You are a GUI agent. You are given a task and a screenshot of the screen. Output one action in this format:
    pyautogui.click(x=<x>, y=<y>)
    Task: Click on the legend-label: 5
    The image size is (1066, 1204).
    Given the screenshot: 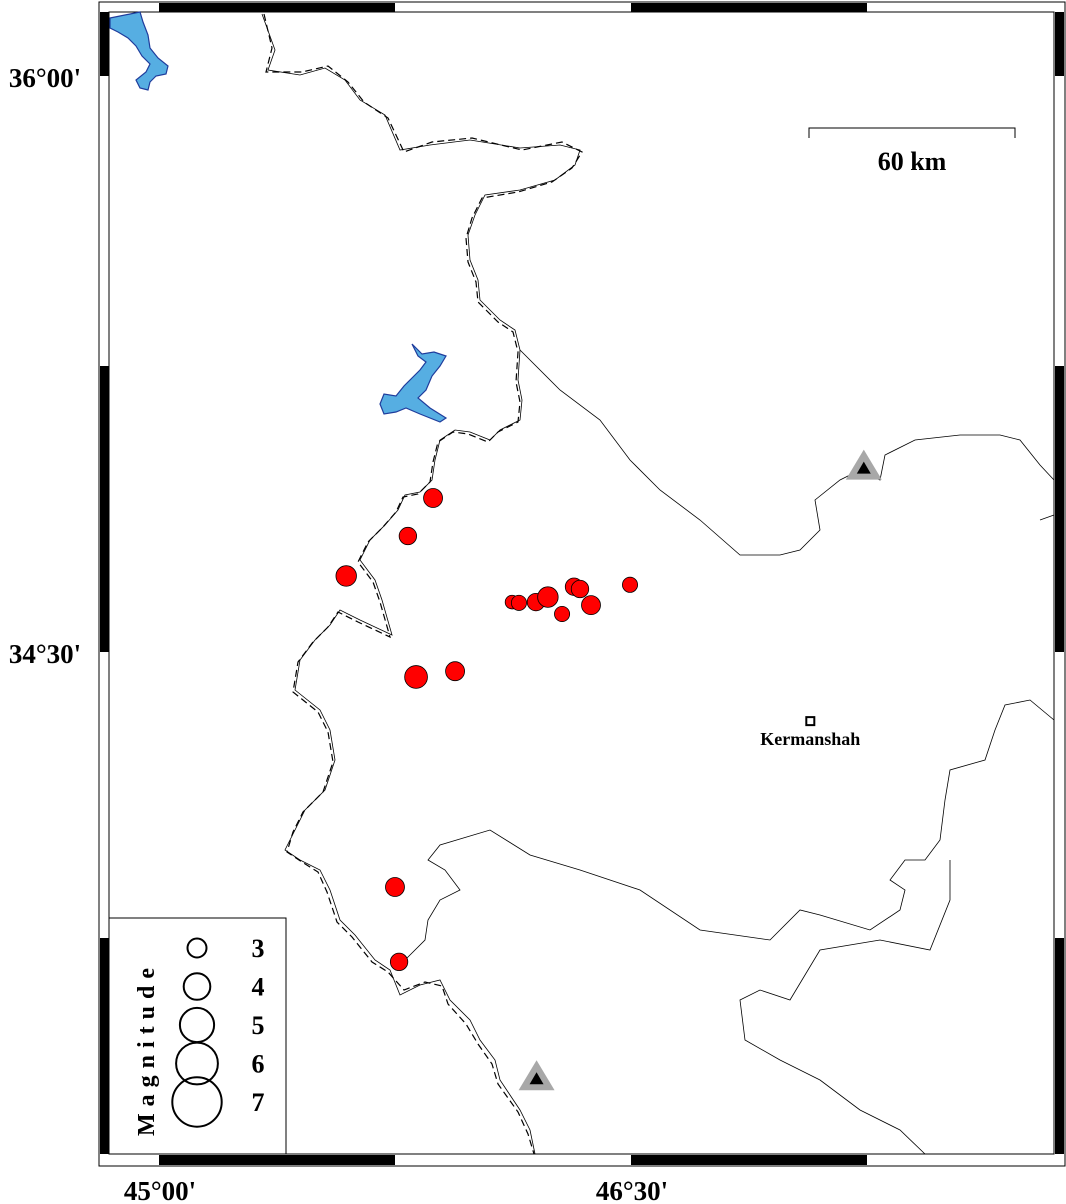 What is the action you would take?
    pyautogui.click(x=258, y=1025)
    